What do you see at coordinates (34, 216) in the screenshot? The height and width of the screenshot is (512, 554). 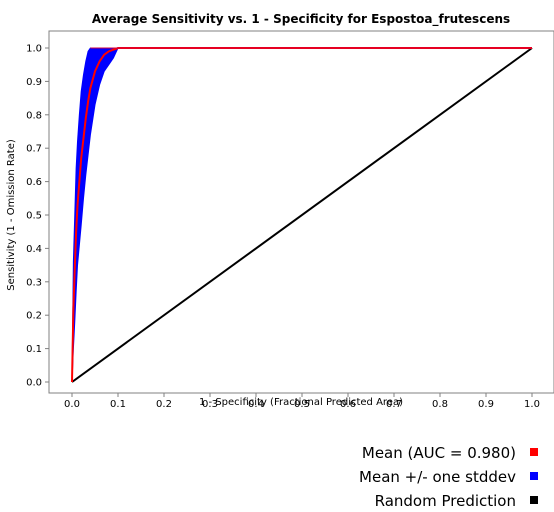 I see `y-tick-label: 0.5` at bounding box center [34, 216].